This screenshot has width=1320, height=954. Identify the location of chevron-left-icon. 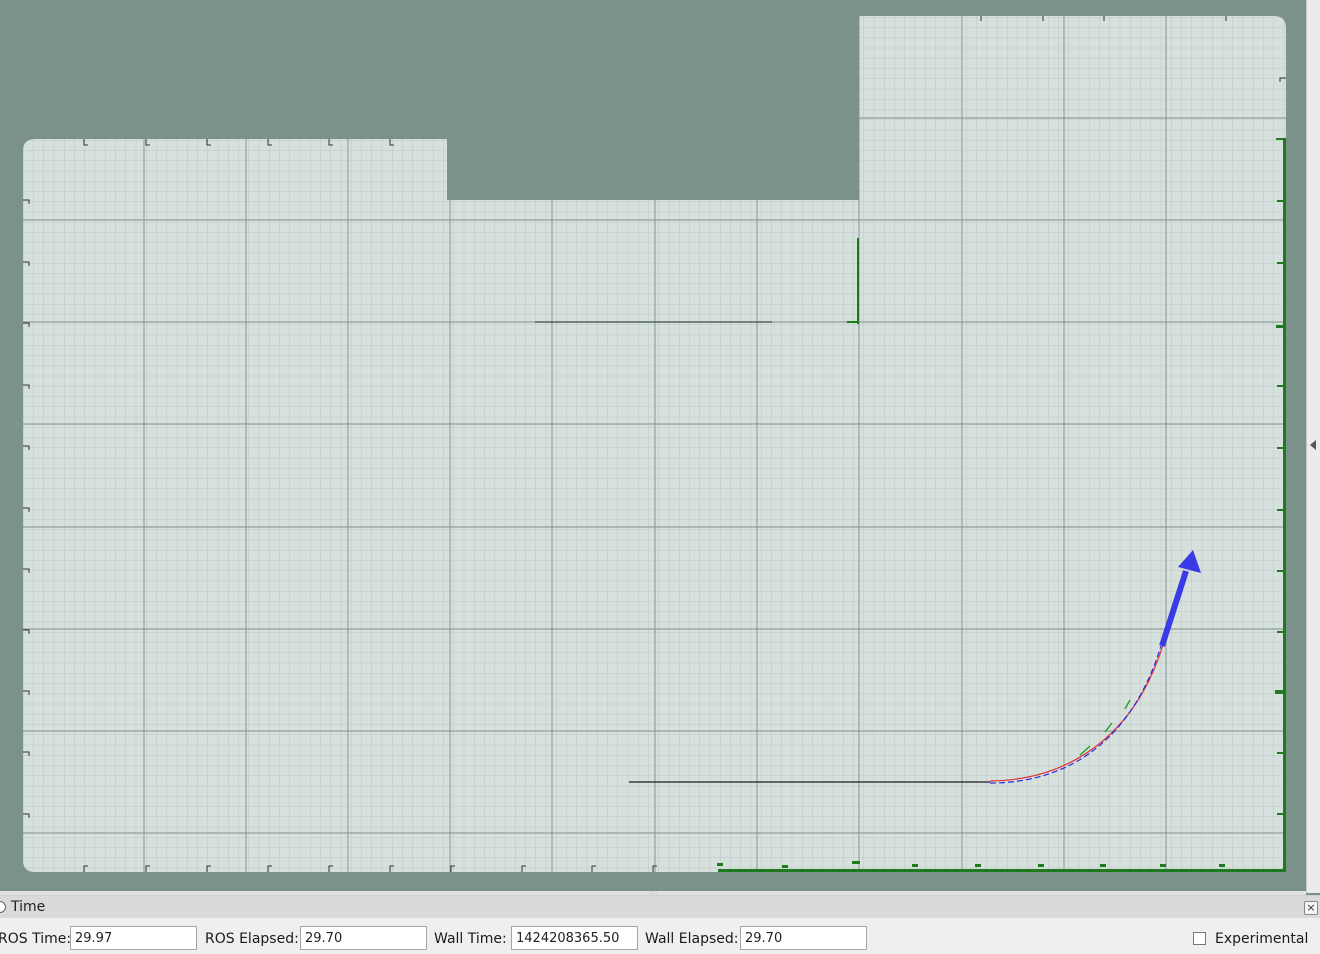
(1313, 445).